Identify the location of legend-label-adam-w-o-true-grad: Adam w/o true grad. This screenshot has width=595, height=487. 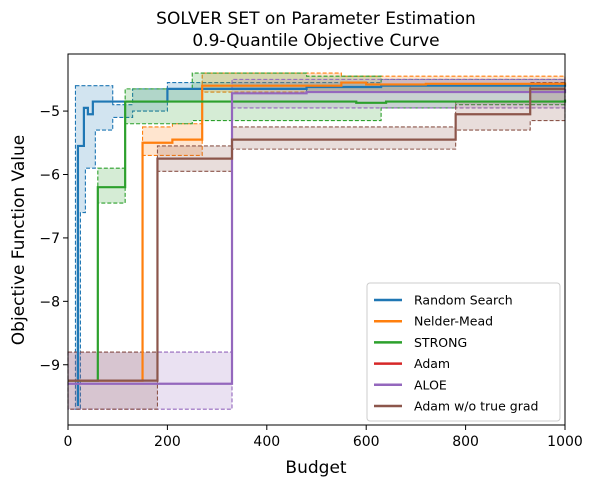
(476, 406).